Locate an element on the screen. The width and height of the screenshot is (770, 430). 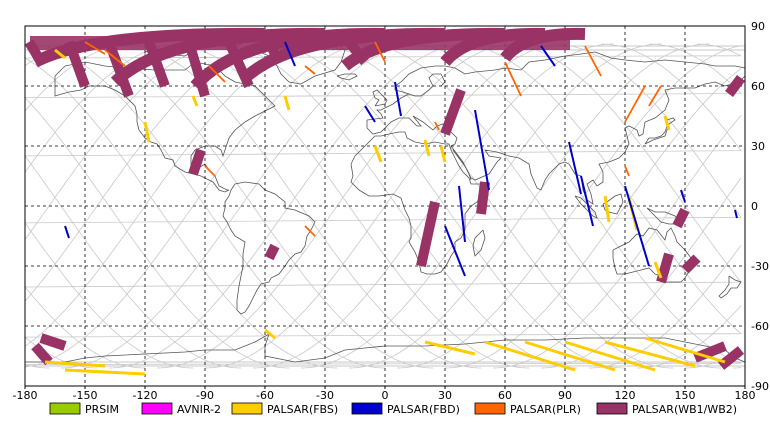
longitude-tick-labels: -180 -150 -120 -90 -60 -30 0 30 60 90 120 150 180 is located at coordinates (384, 394).